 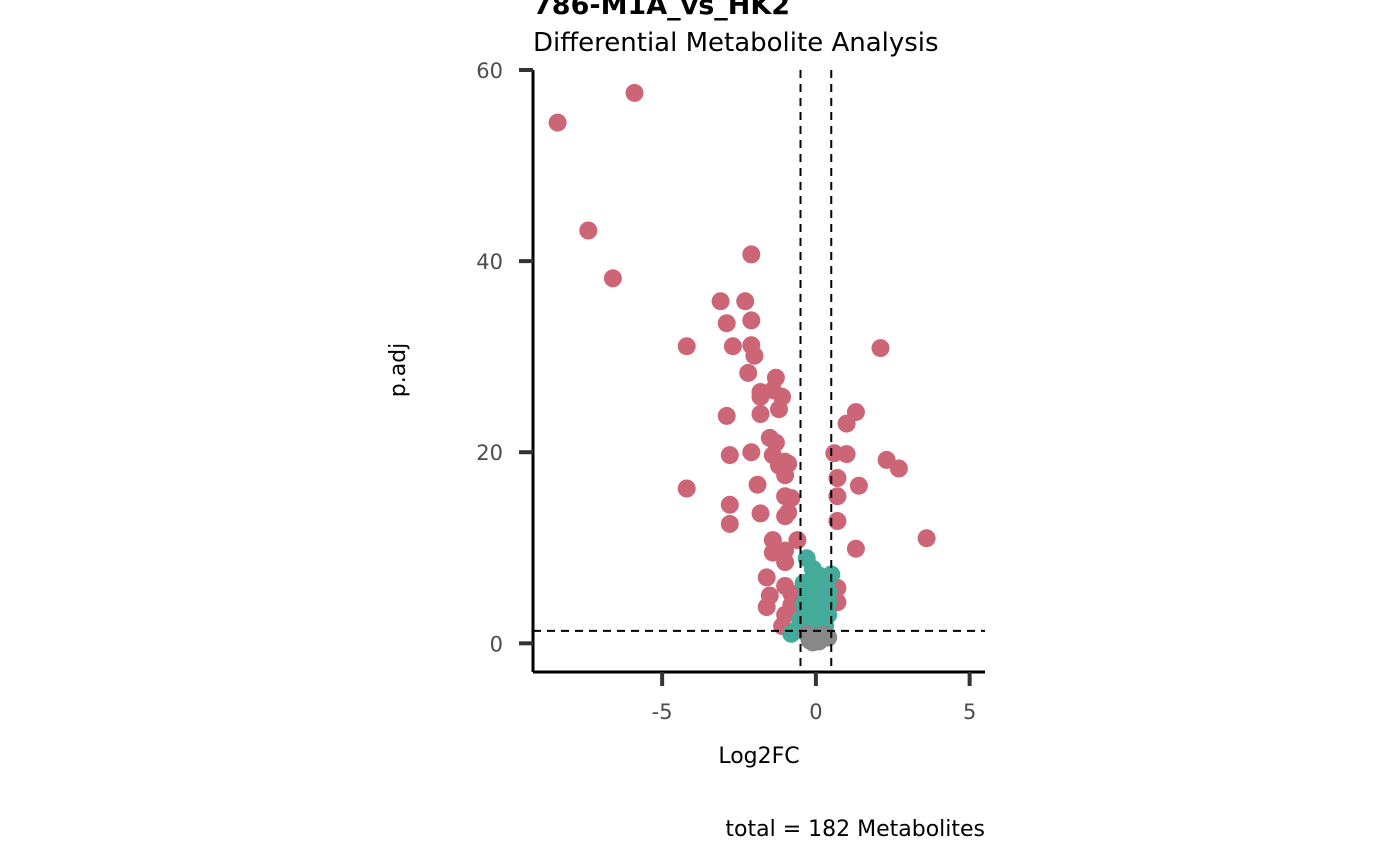 I want to click on y-tick-label: 60, so click(x=489, y=71).